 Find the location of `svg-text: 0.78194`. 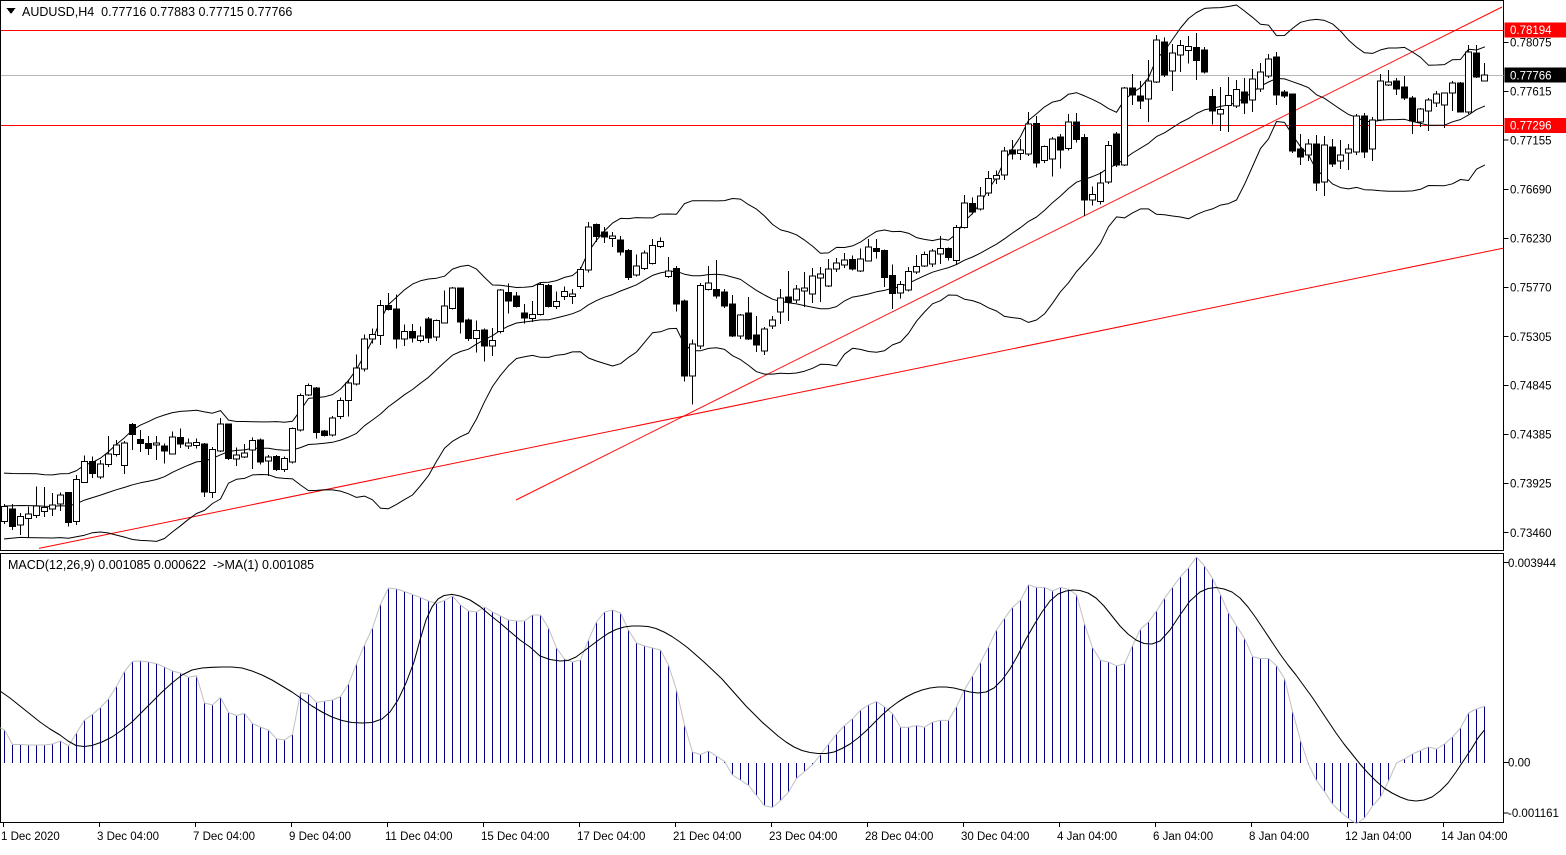

svg-text: 0.78194 is located at coordinates (1531, 31).